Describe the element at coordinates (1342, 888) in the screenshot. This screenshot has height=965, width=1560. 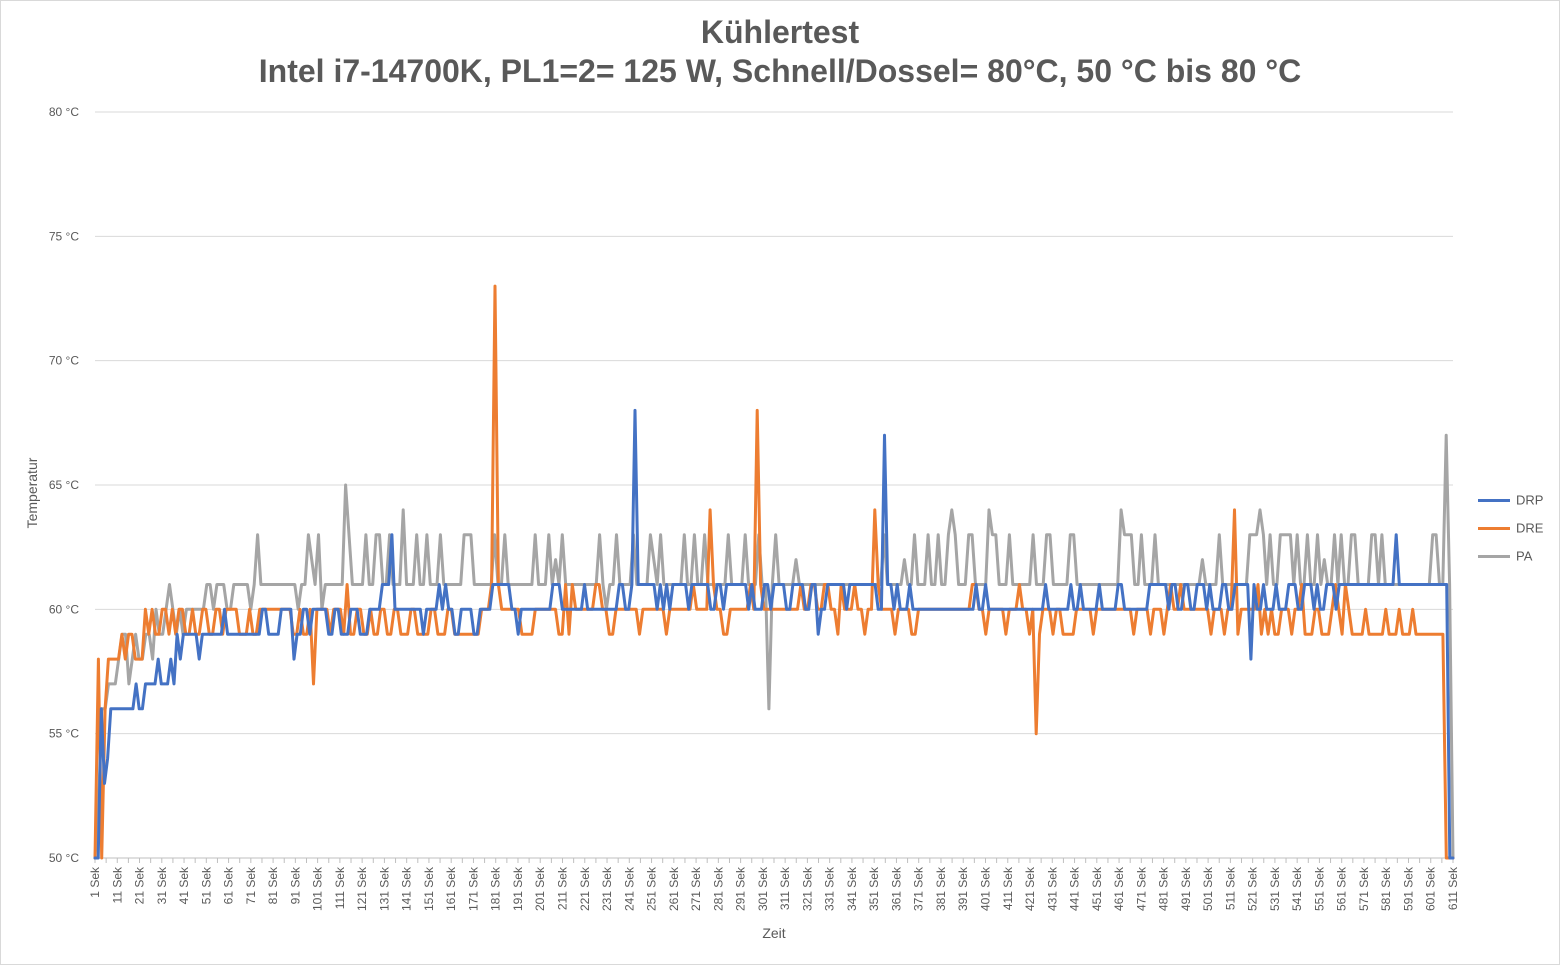
I see `x-tick-label: 561 Sek` at that location.